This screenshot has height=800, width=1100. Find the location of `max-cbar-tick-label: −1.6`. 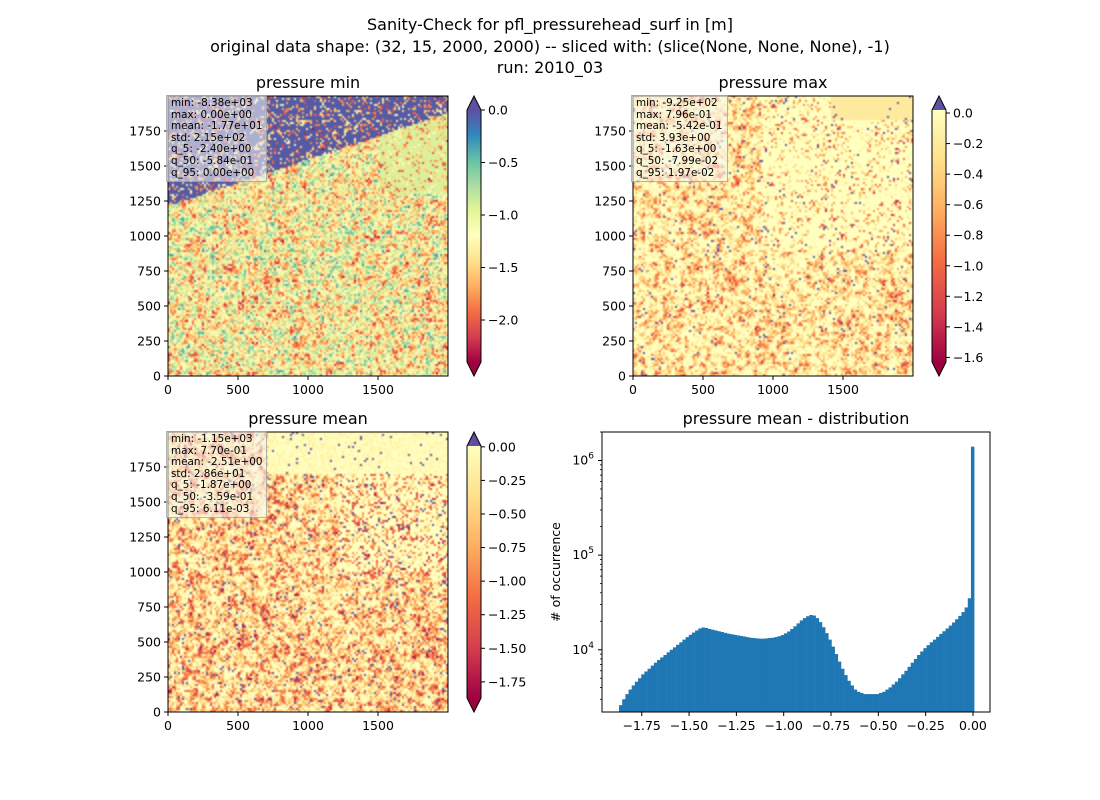

max-cbar-tick-label: −1.6 is located at coordinates (968, 357).